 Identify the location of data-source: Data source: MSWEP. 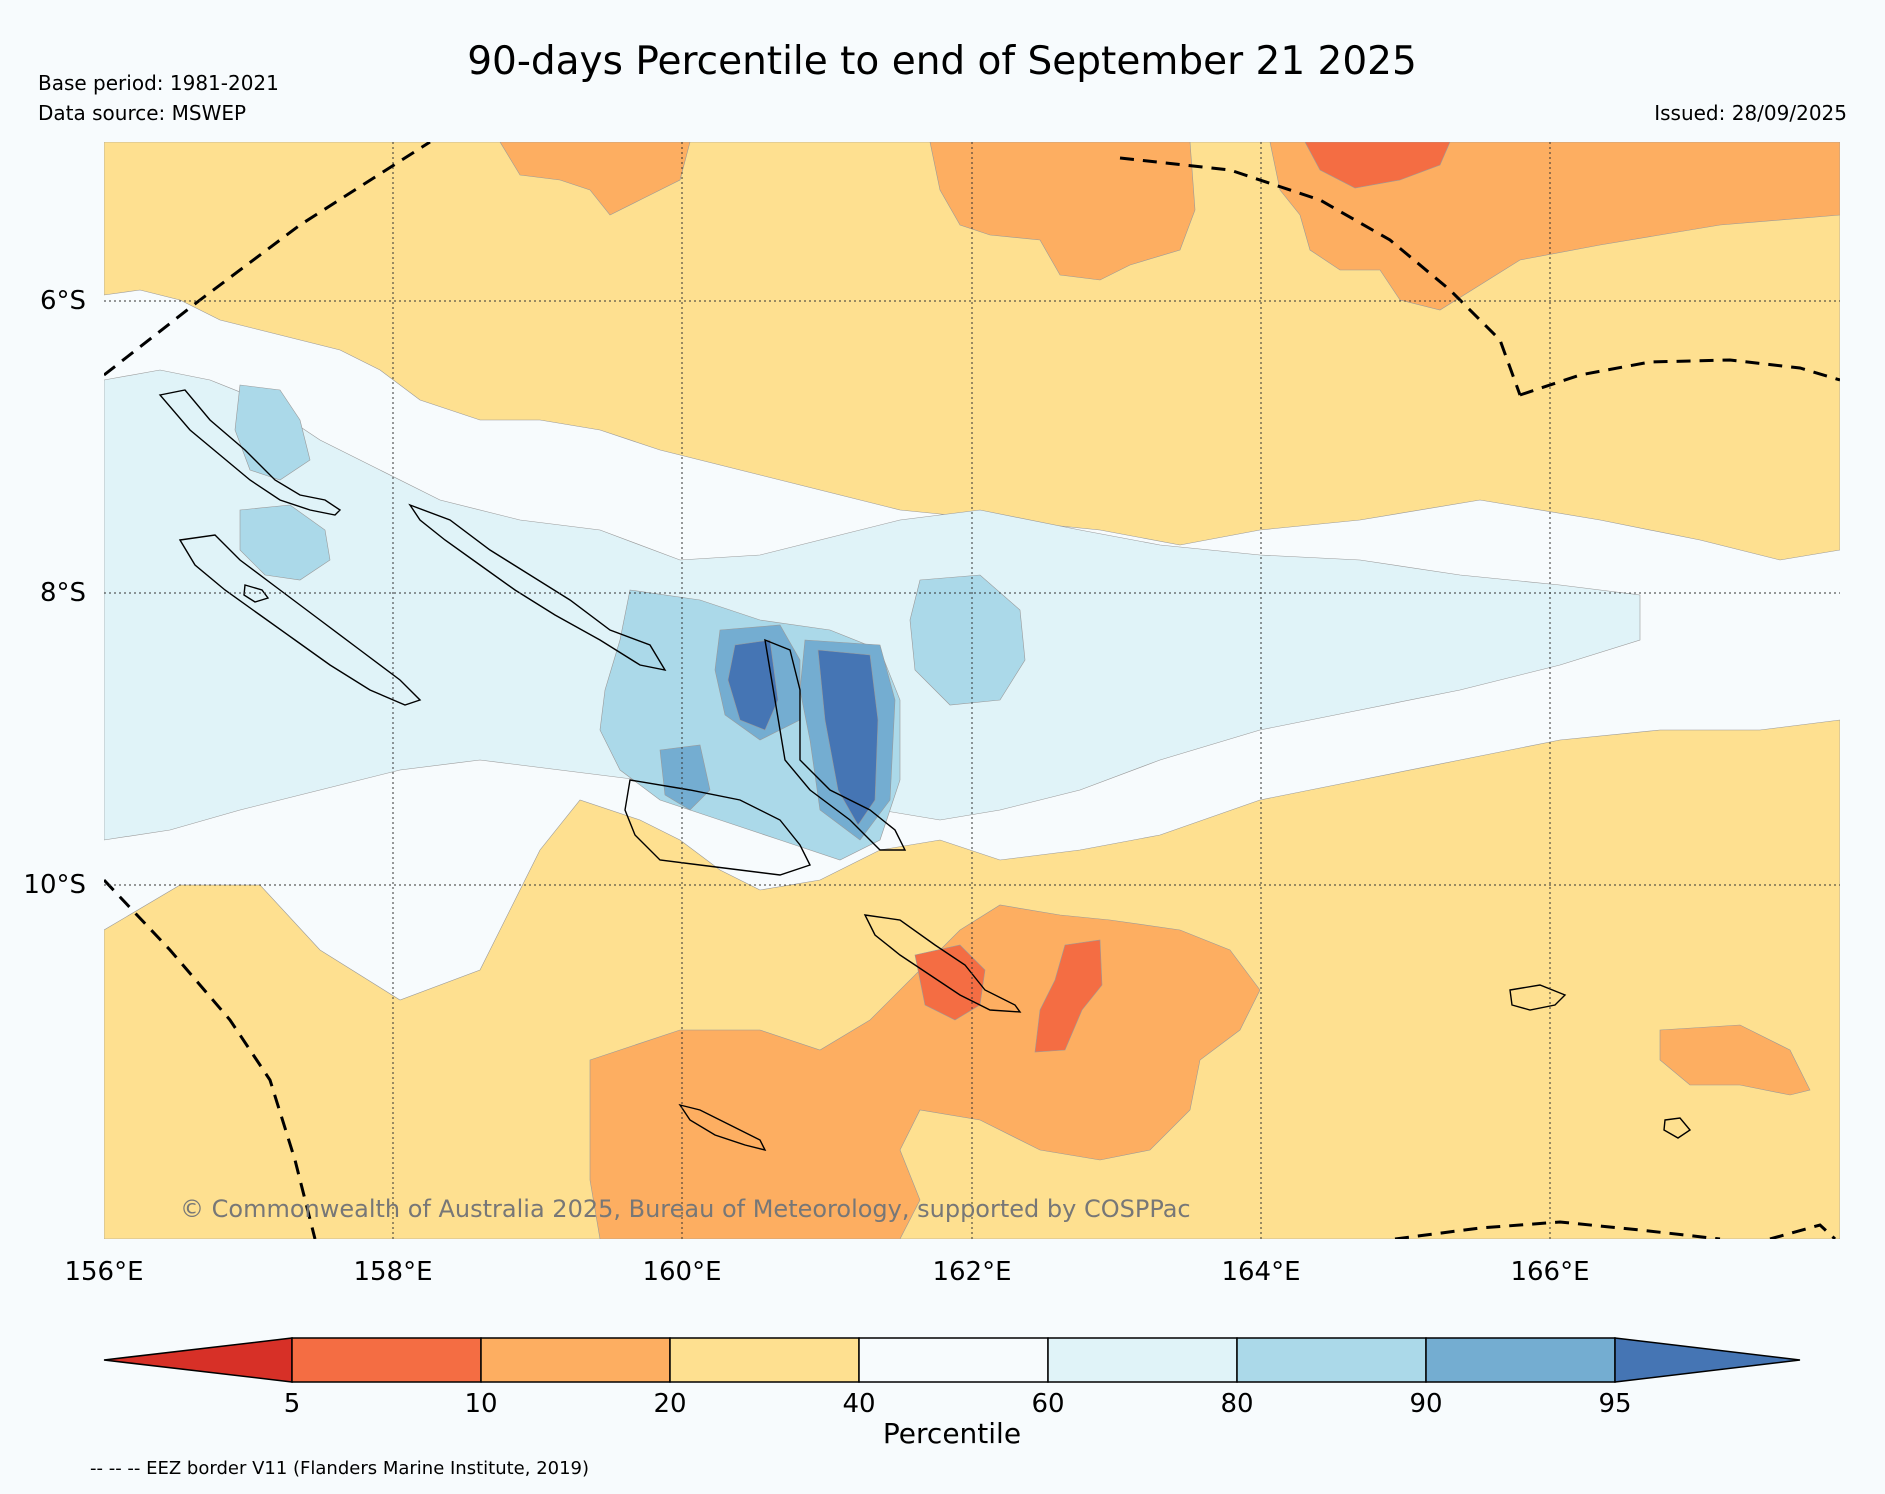
(142, 113).